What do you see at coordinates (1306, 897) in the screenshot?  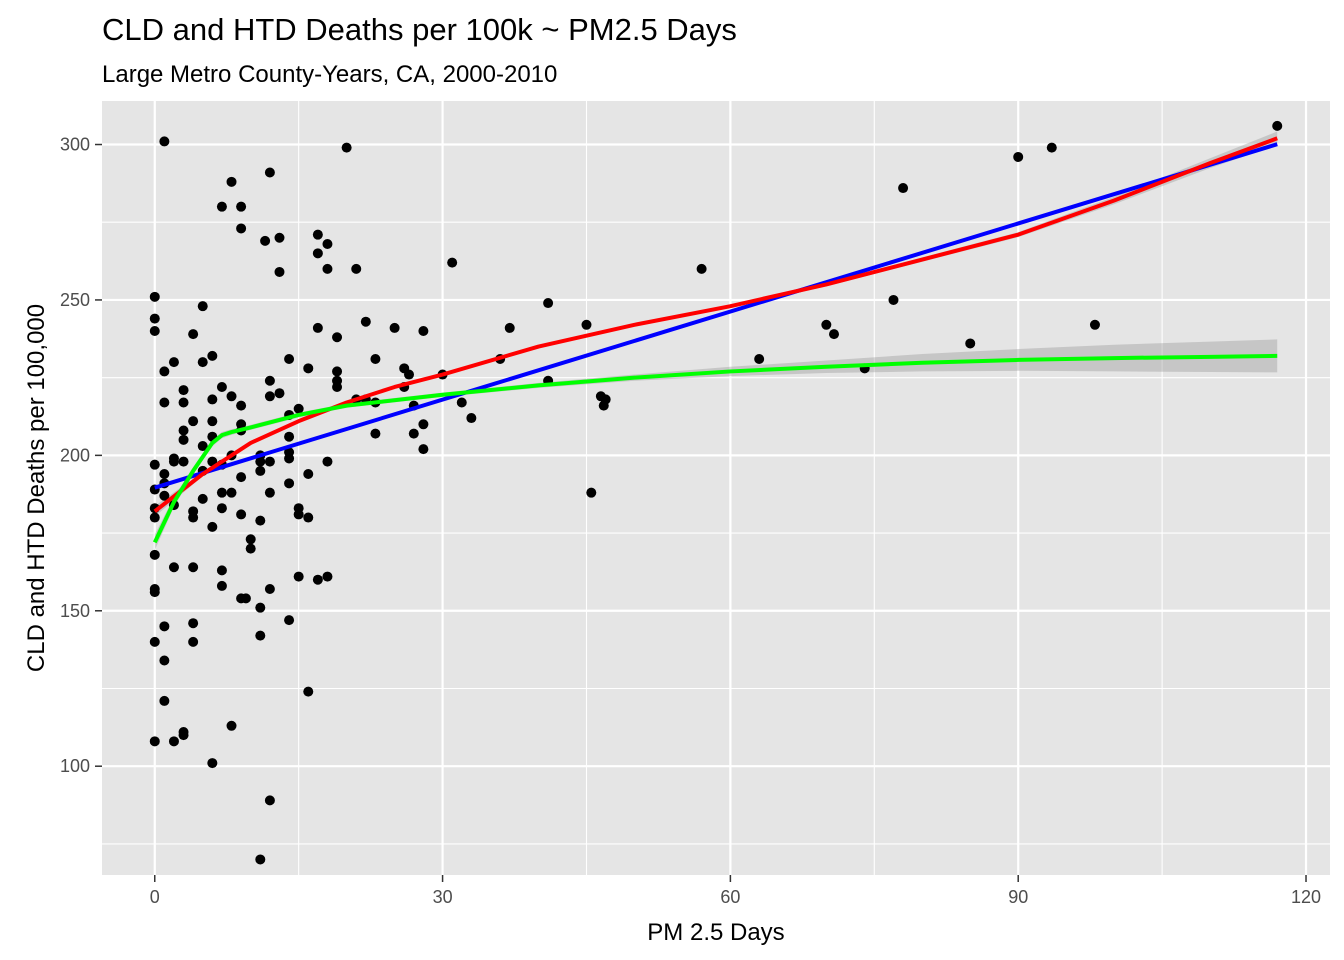 I see `x-tick-label: 120` at bounding box center [1306, 897].